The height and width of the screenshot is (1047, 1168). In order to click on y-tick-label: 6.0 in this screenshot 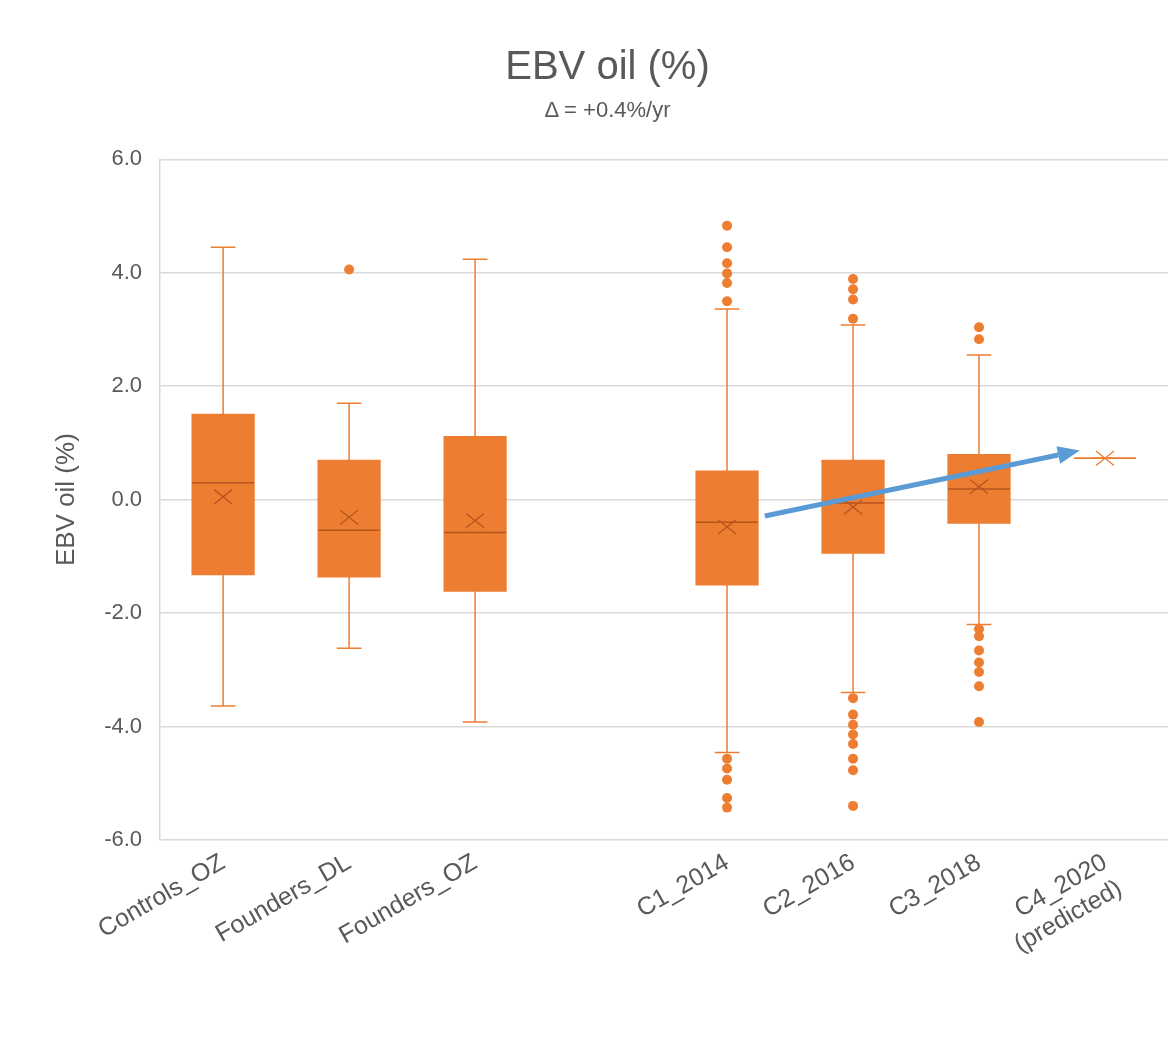, I will do `click(127, 158)`.